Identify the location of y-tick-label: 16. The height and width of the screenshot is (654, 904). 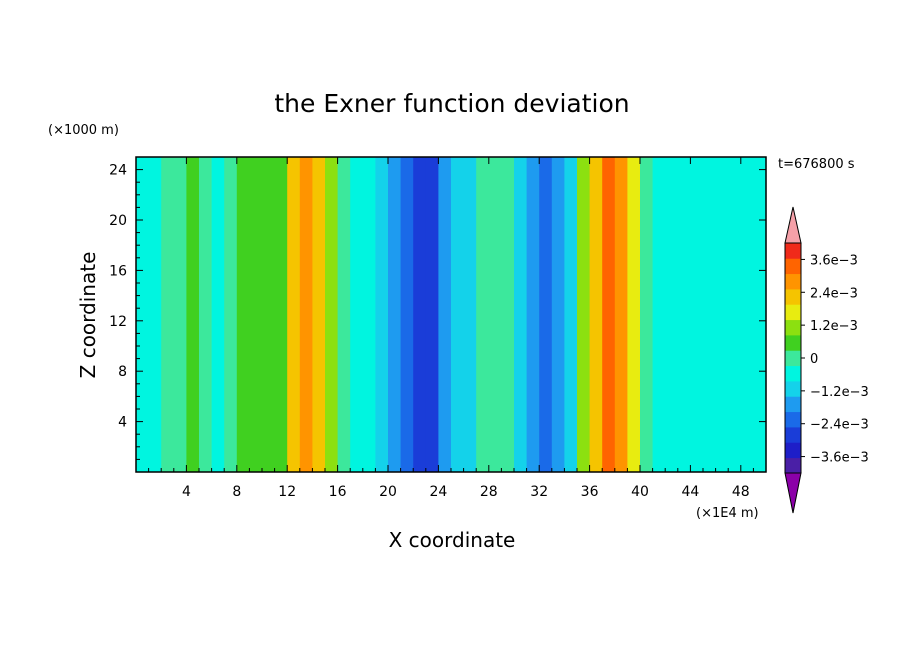
(118, 271).